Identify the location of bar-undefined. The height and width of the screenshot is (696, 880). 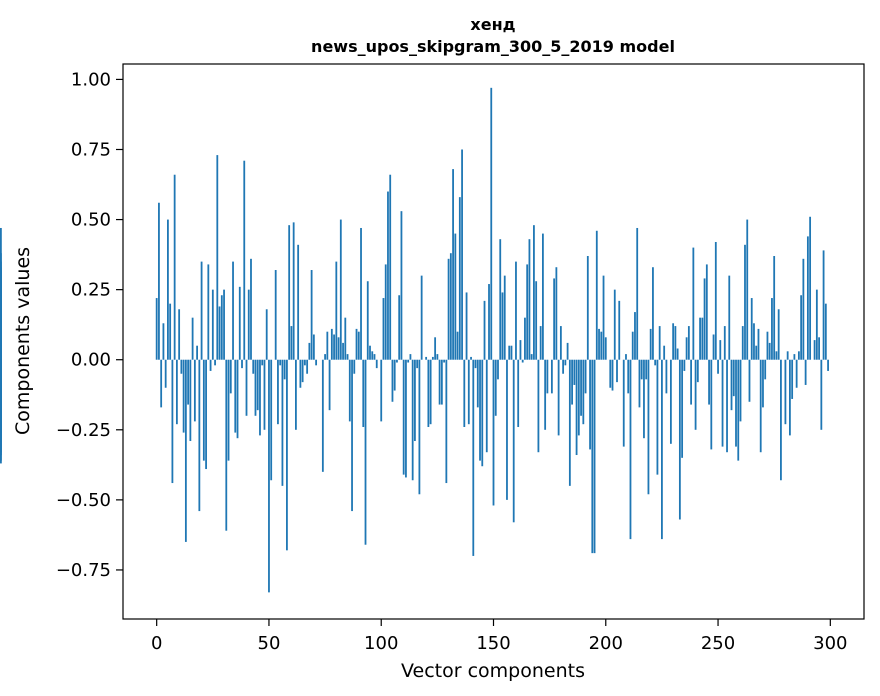
(1, 352).